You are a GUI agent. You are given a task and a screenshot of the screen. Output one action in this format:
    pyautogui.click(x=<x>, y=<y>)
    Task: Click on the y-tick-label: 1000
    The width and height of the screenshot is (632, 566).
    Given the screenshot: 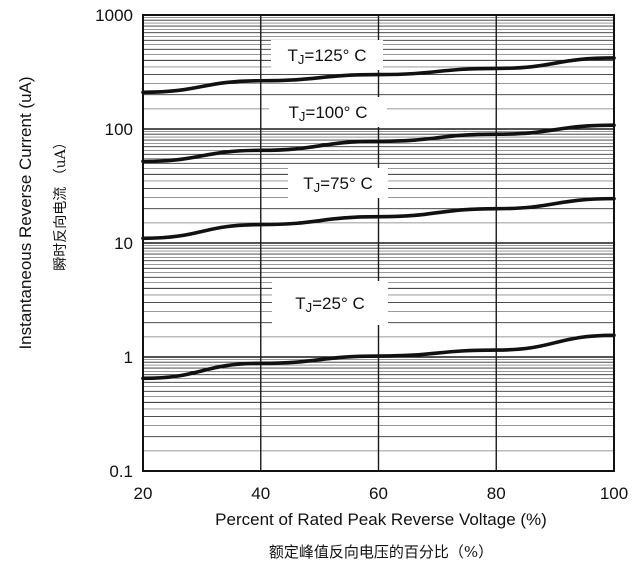 What is the action you would take?
    pyautogui.click(x=114, y=15)
    